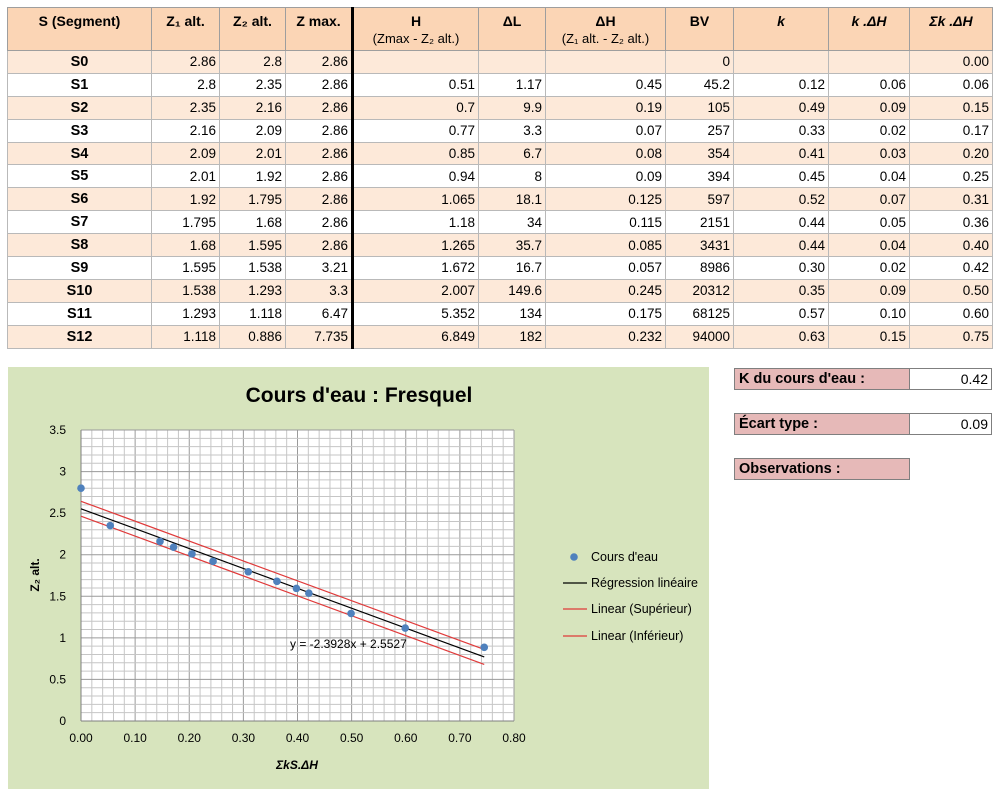 This screenshot has width=999, height=797. I want to click on cell-sum-k-delta-h: 0.75, so click(951, 336).